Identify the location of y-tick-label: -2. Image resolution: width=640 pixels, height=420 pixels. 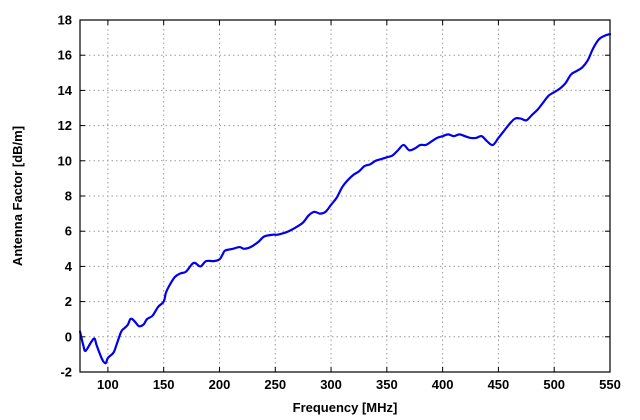
(66, 372).